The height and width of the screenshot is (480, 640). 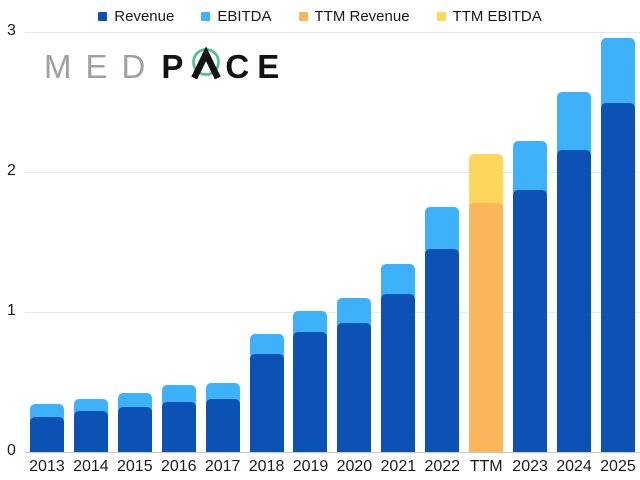 I want to click on x-axis-line, so click(x=332, y=452).